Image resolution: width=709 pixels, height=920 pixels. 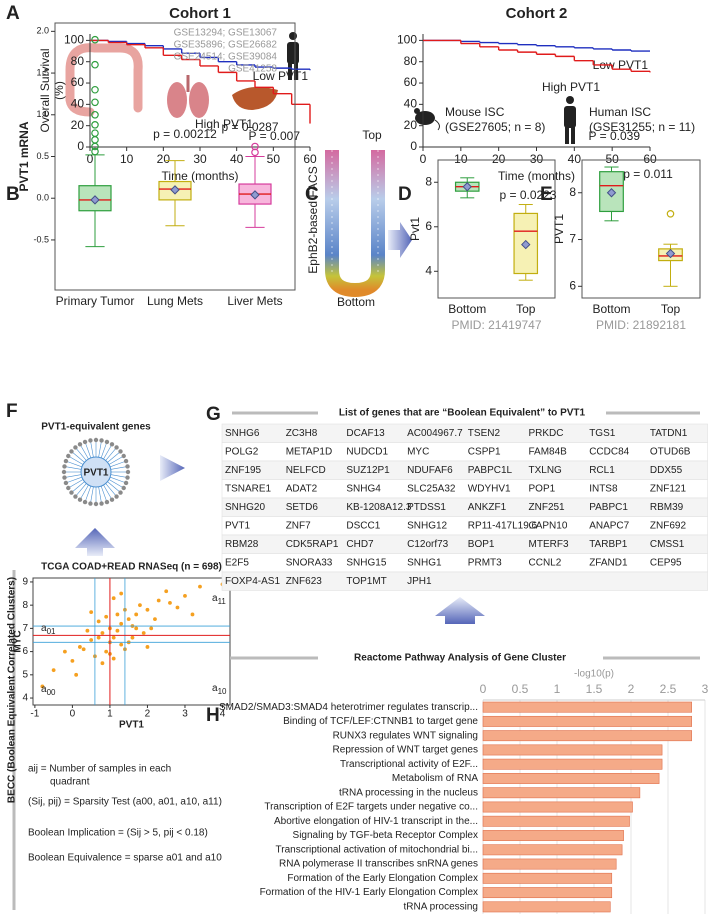 I want to click on gene-cell: SNHG20, so click(x=245, y=507).